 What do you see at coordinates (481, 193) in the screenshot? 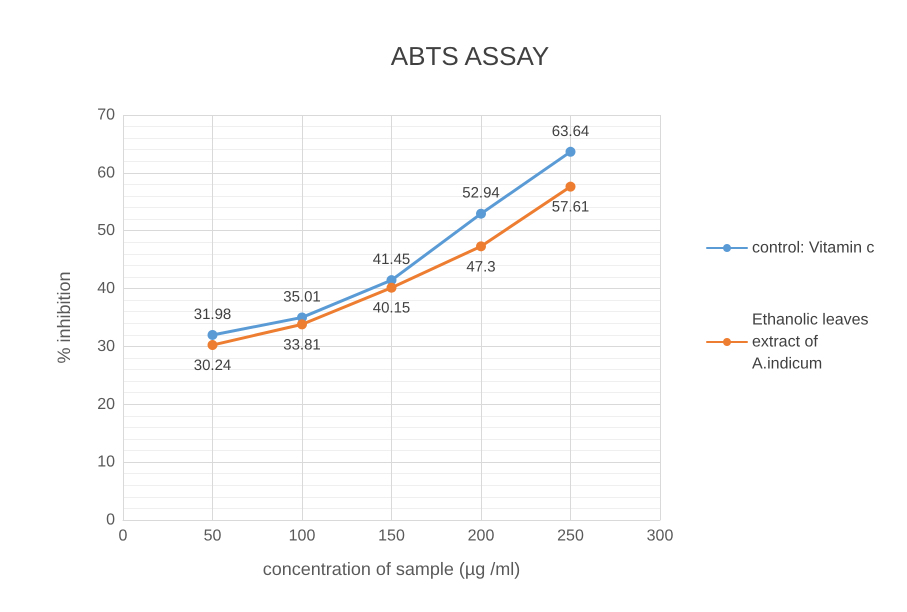
I see `data-label: 52.94` at bounding box center [481, 193].